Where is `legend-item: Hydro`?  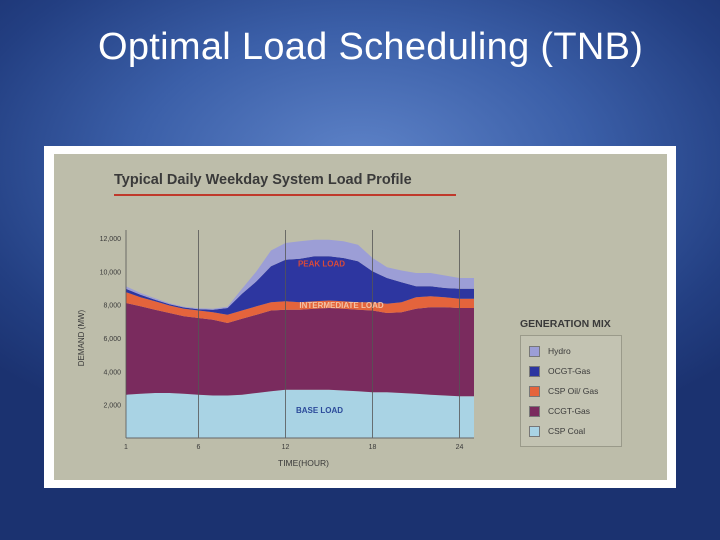
legend-item: Hydro is located at coordinates (550, 351).